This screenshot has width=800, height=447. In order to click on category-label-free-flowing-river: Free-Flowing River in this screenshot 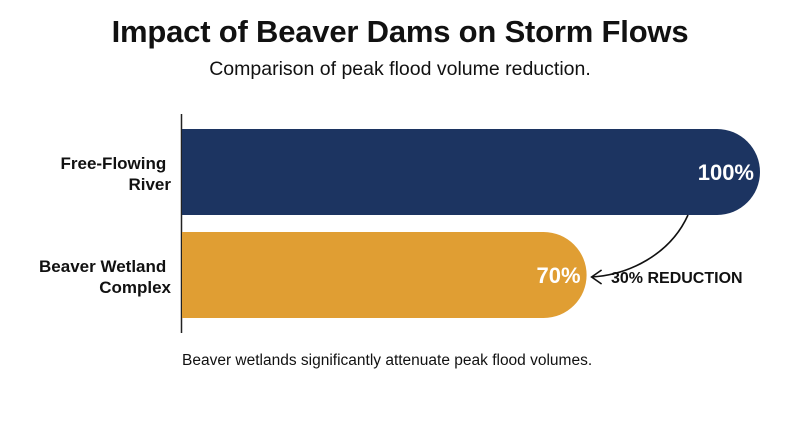, I will do `click(115, 174)`.